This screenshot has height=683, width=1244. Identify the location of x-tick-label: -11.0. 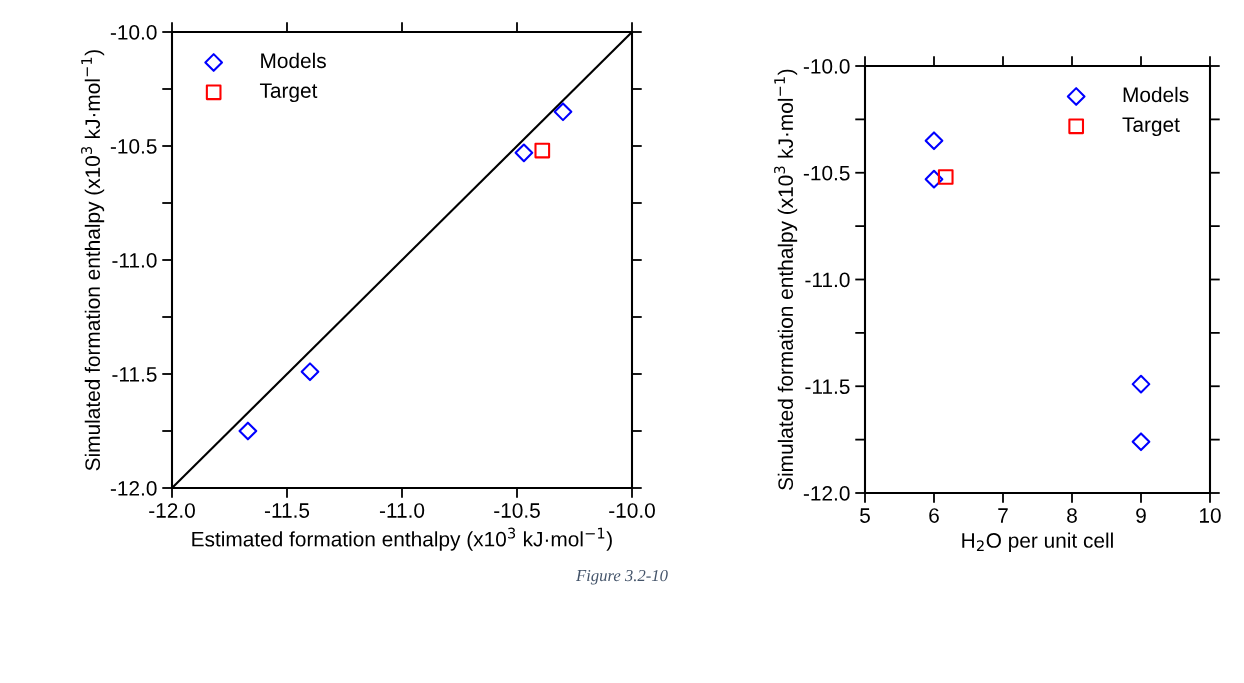
(402, 510).